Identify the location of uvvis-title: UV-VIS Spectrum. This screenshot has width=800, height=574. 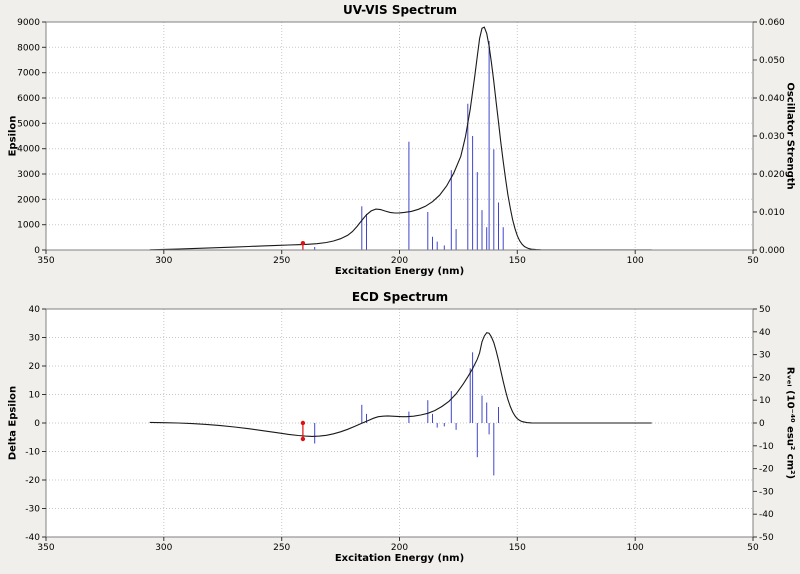
(400, 10).